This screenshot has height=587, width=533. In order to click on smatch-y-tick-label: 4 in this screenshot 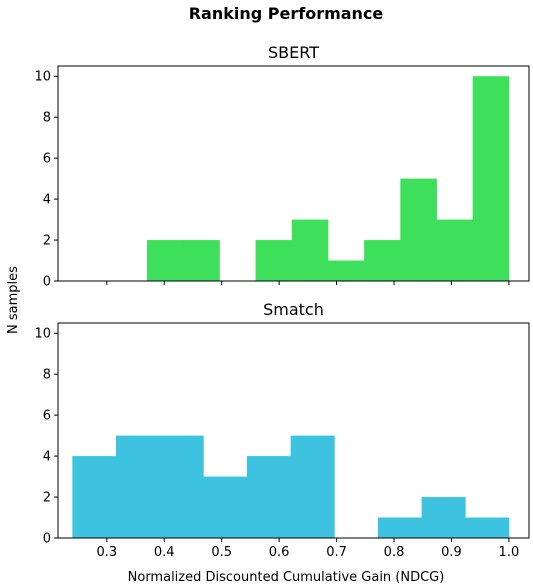, I will do `click(47, 457)`.